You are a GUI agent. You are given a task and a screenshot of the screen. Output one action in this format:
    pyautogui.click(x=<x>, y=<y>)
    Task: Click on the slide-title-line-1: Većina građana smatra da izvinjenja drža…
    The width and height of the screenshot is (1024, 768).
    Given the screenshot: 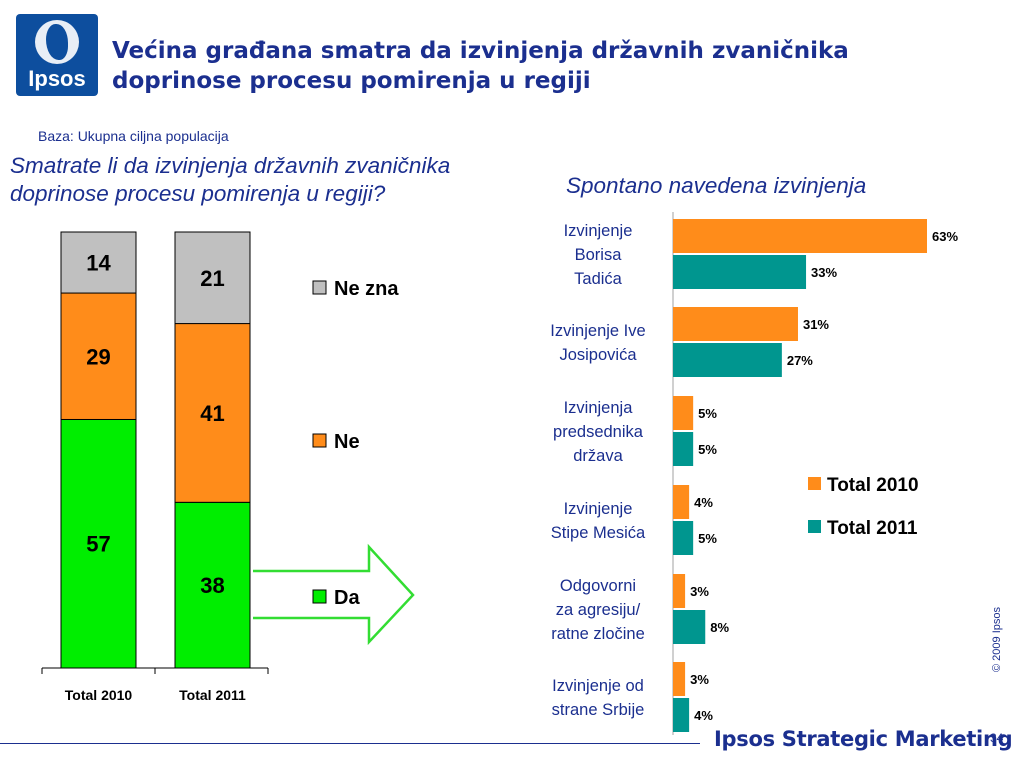 What is the action you would take?
    pyautogui.click(x=480, y=51)
    